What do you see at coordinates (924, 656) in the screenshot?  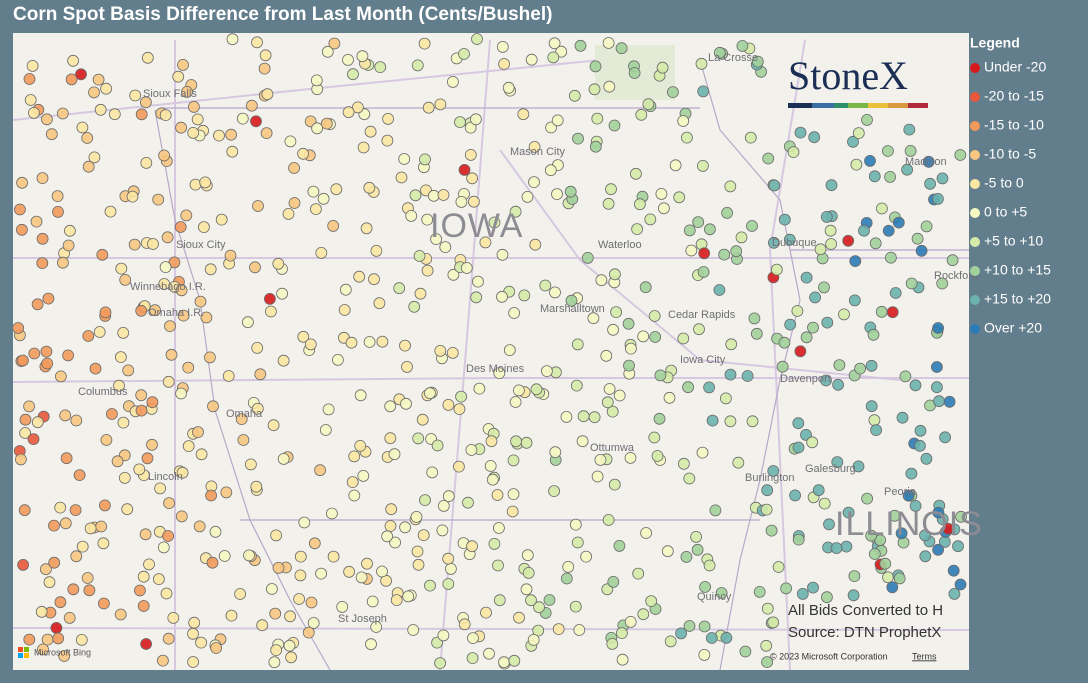 I see `terms-link: Terms` at bounding box center [924, 656].